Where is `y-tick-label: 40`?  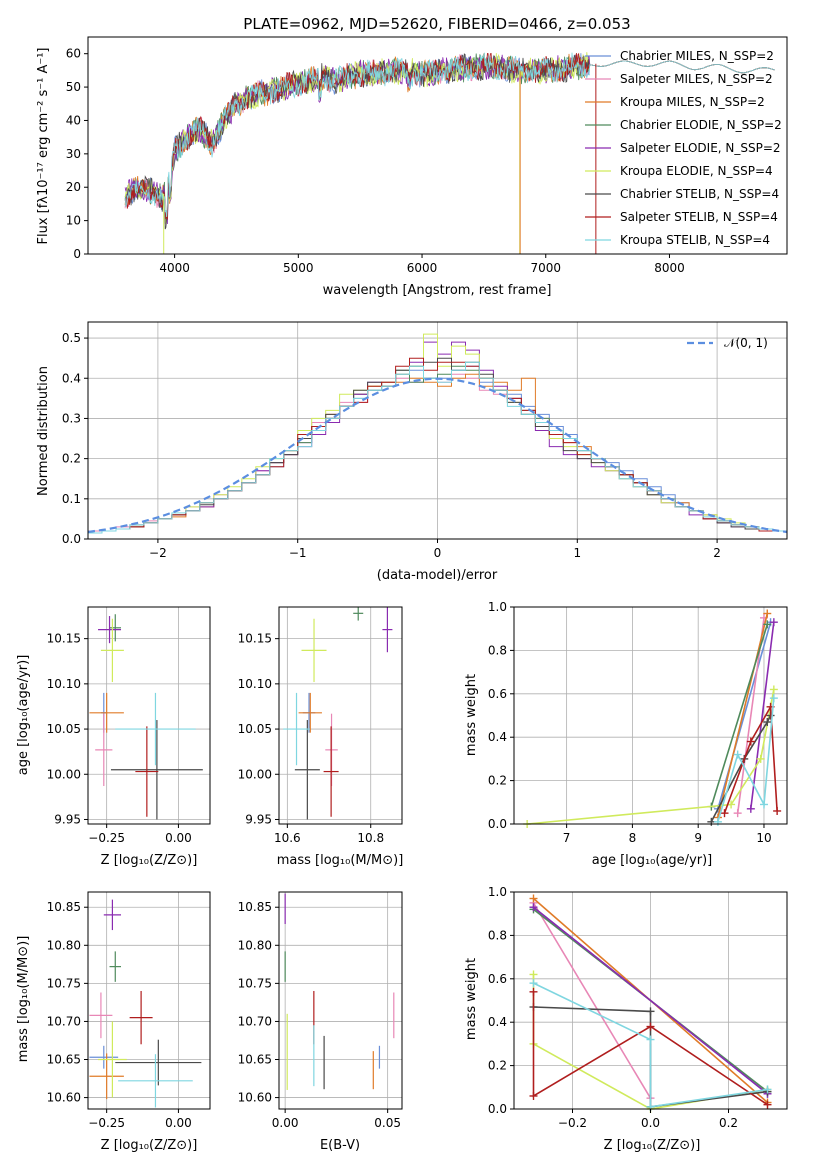
y-tick-label: 40 is located at coordinates (73, 120).